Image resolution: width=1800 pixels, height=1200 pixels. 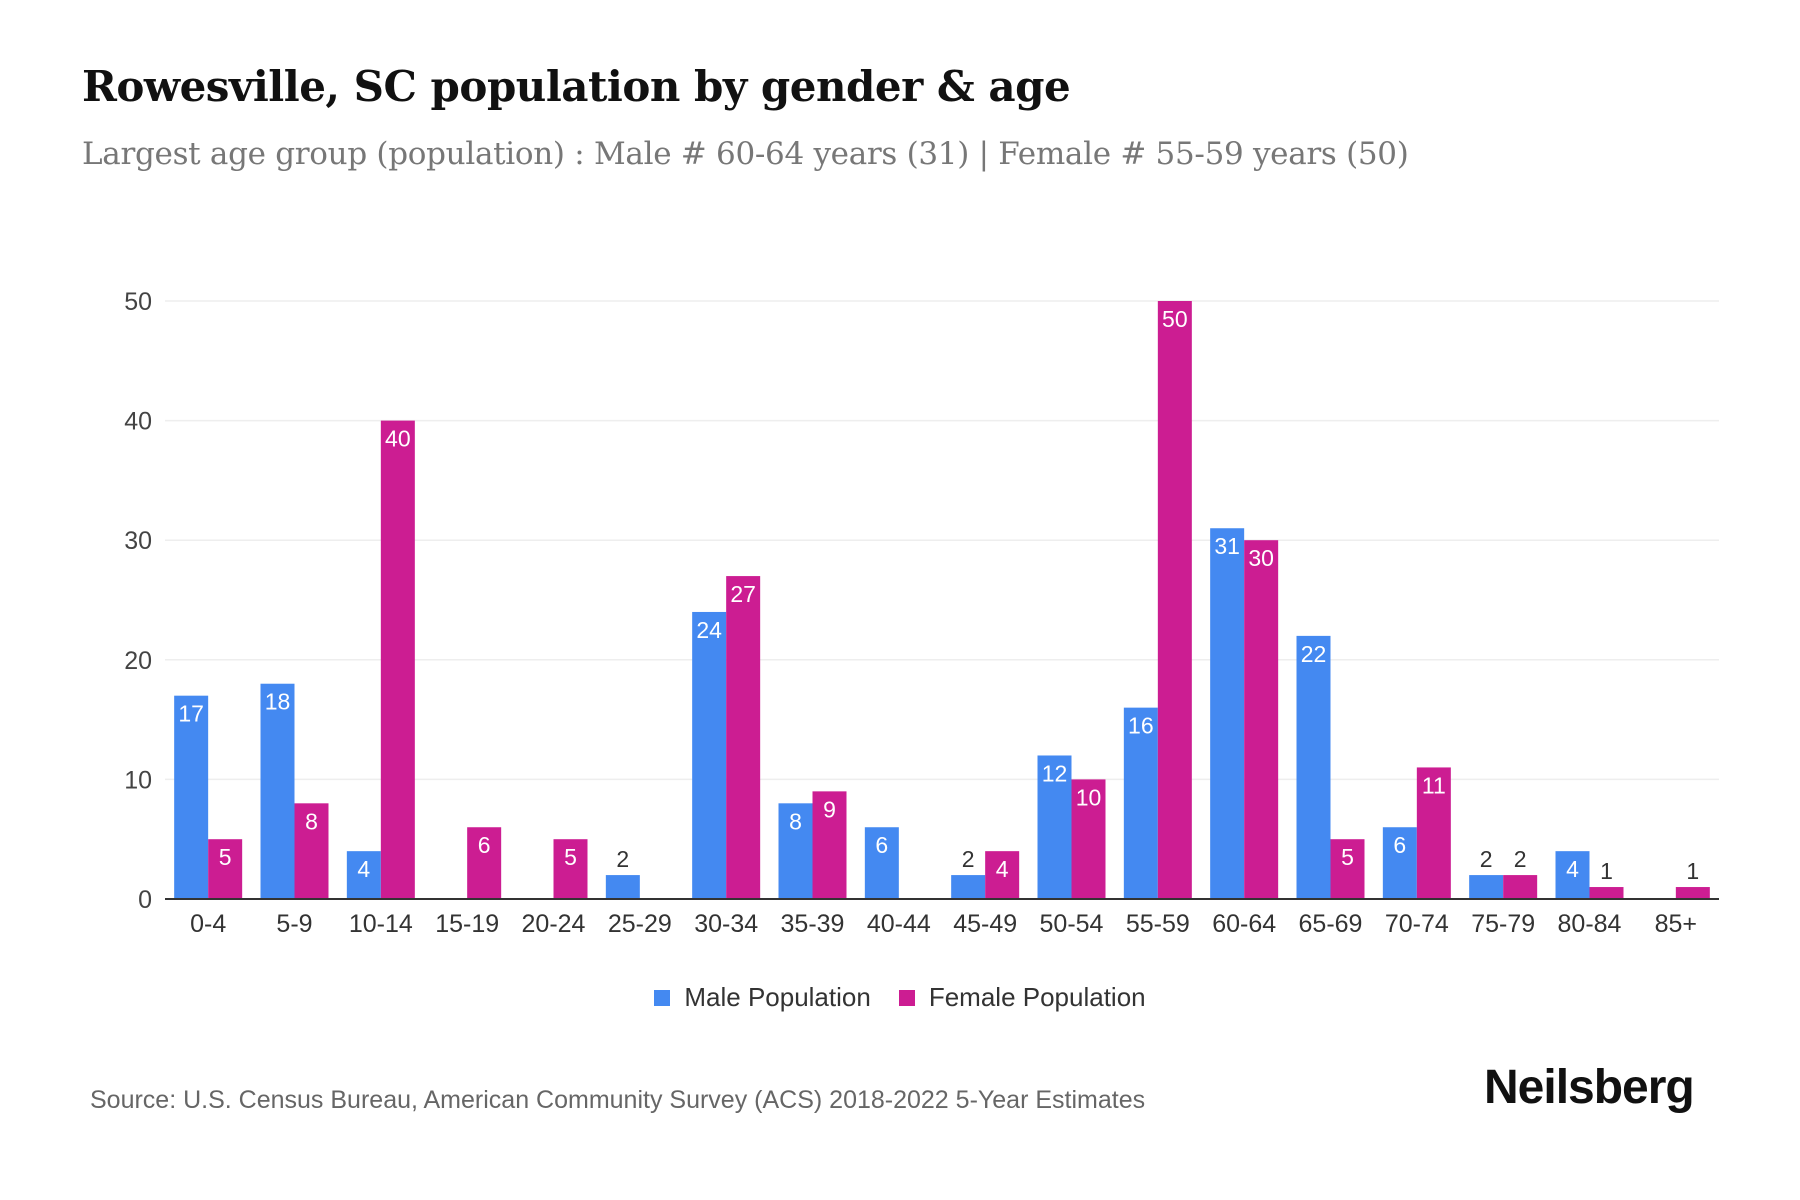 What do you see at coordinates (709, 630) in the screenshot?
I see `data-label: 24` at bounding box center [709, 630].